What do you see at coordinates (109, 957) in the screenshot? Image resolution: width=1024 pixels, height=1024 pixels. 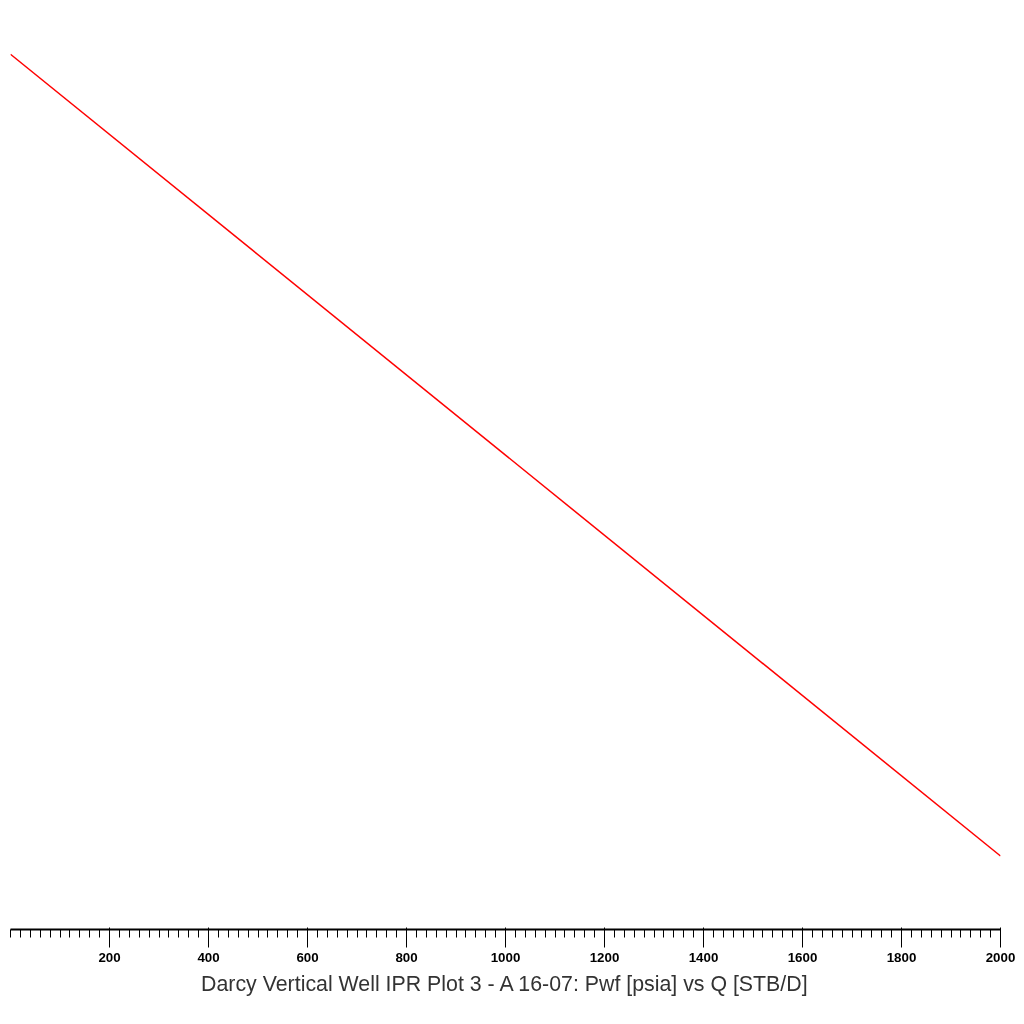 I see `x-tick-label: 200` at bounding box center [109, 957].